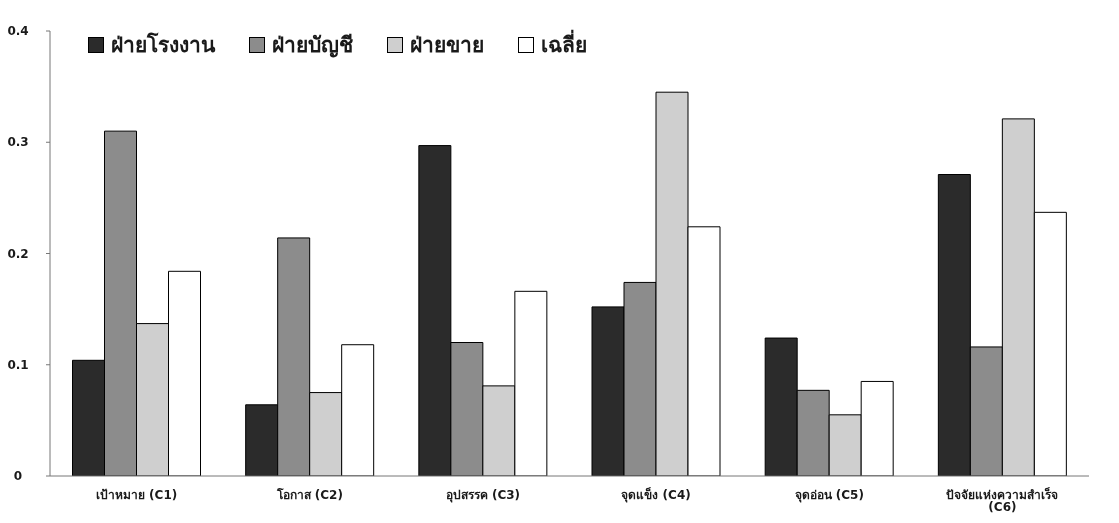  I want to click on legend-label: เฉลี่ย, so click(564, 43).